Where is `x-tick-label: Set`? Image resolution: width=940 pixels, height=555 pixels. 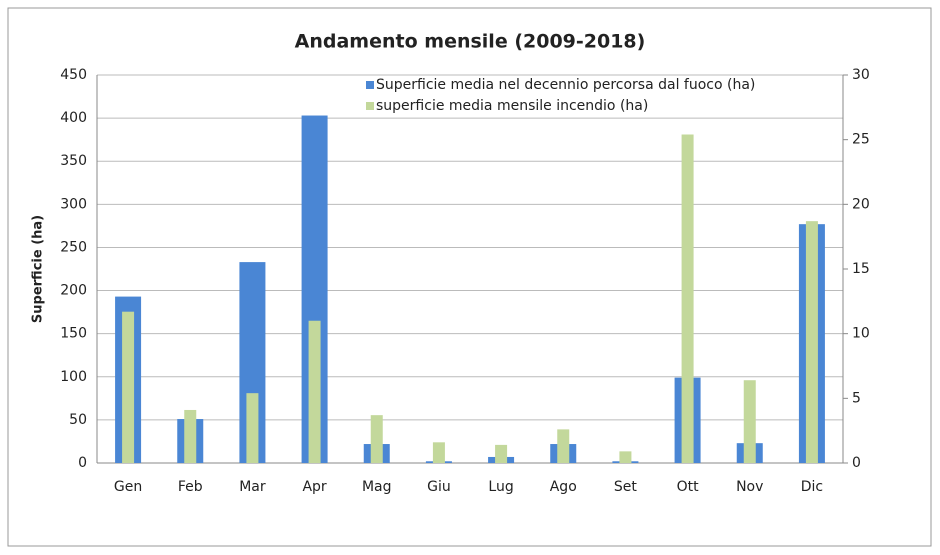
x-tick-label: Set is located at coordinates (626, 487).